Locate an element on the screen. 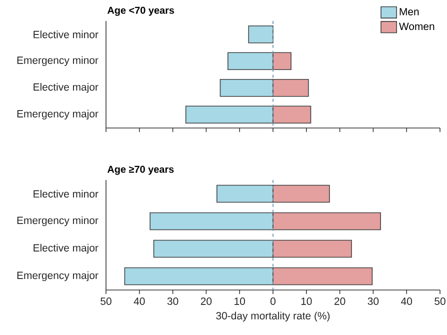 Image resolution: width=447 pixels, height=335 pixels. x-tick-label: 0 is located at coordinates (273, 301).